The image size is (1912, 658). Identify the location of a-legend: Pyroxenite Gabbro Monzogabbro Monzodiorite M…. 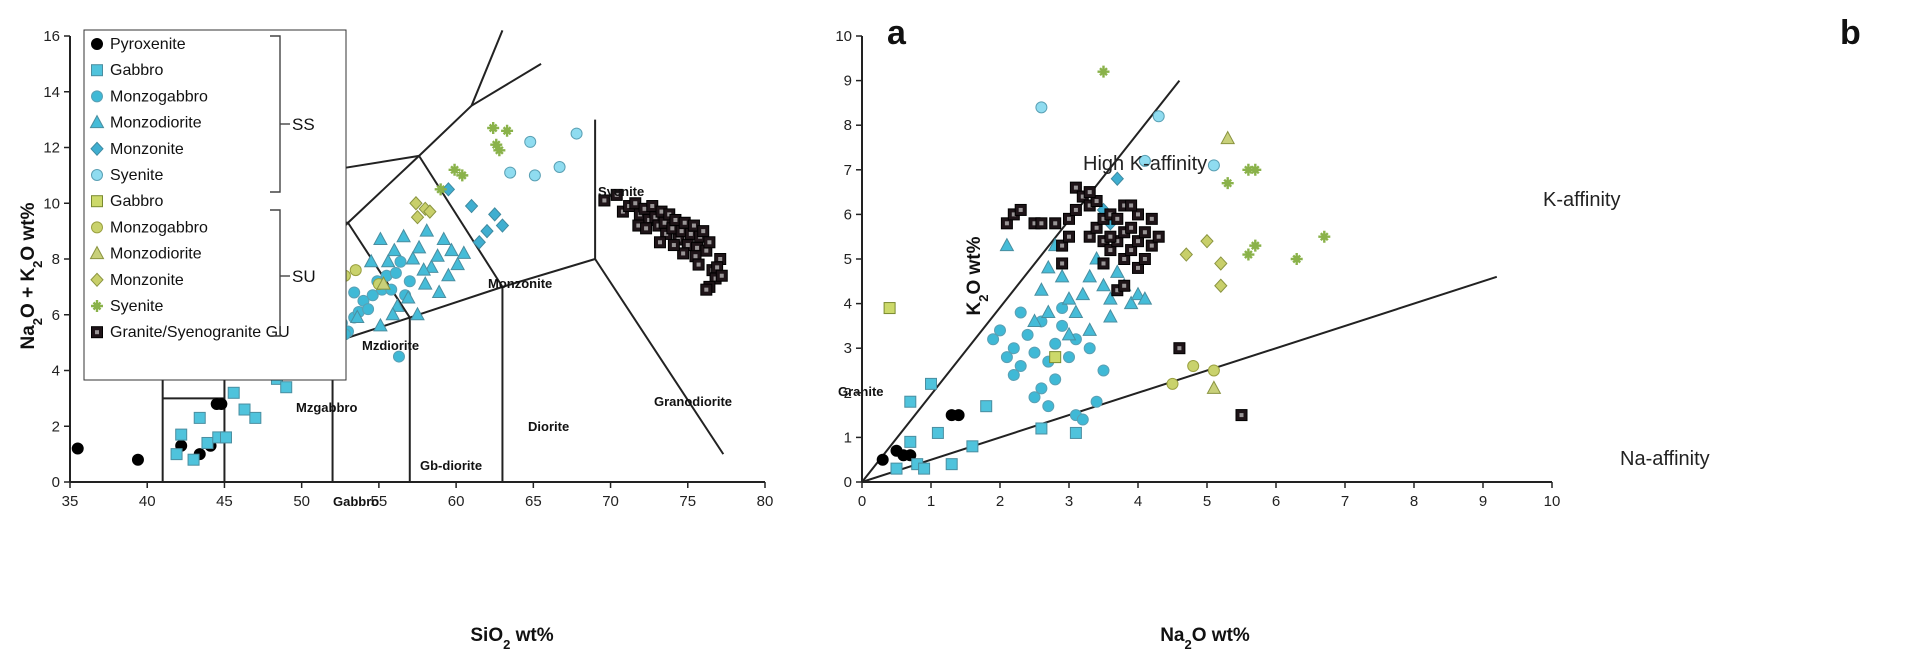
(215, 205).